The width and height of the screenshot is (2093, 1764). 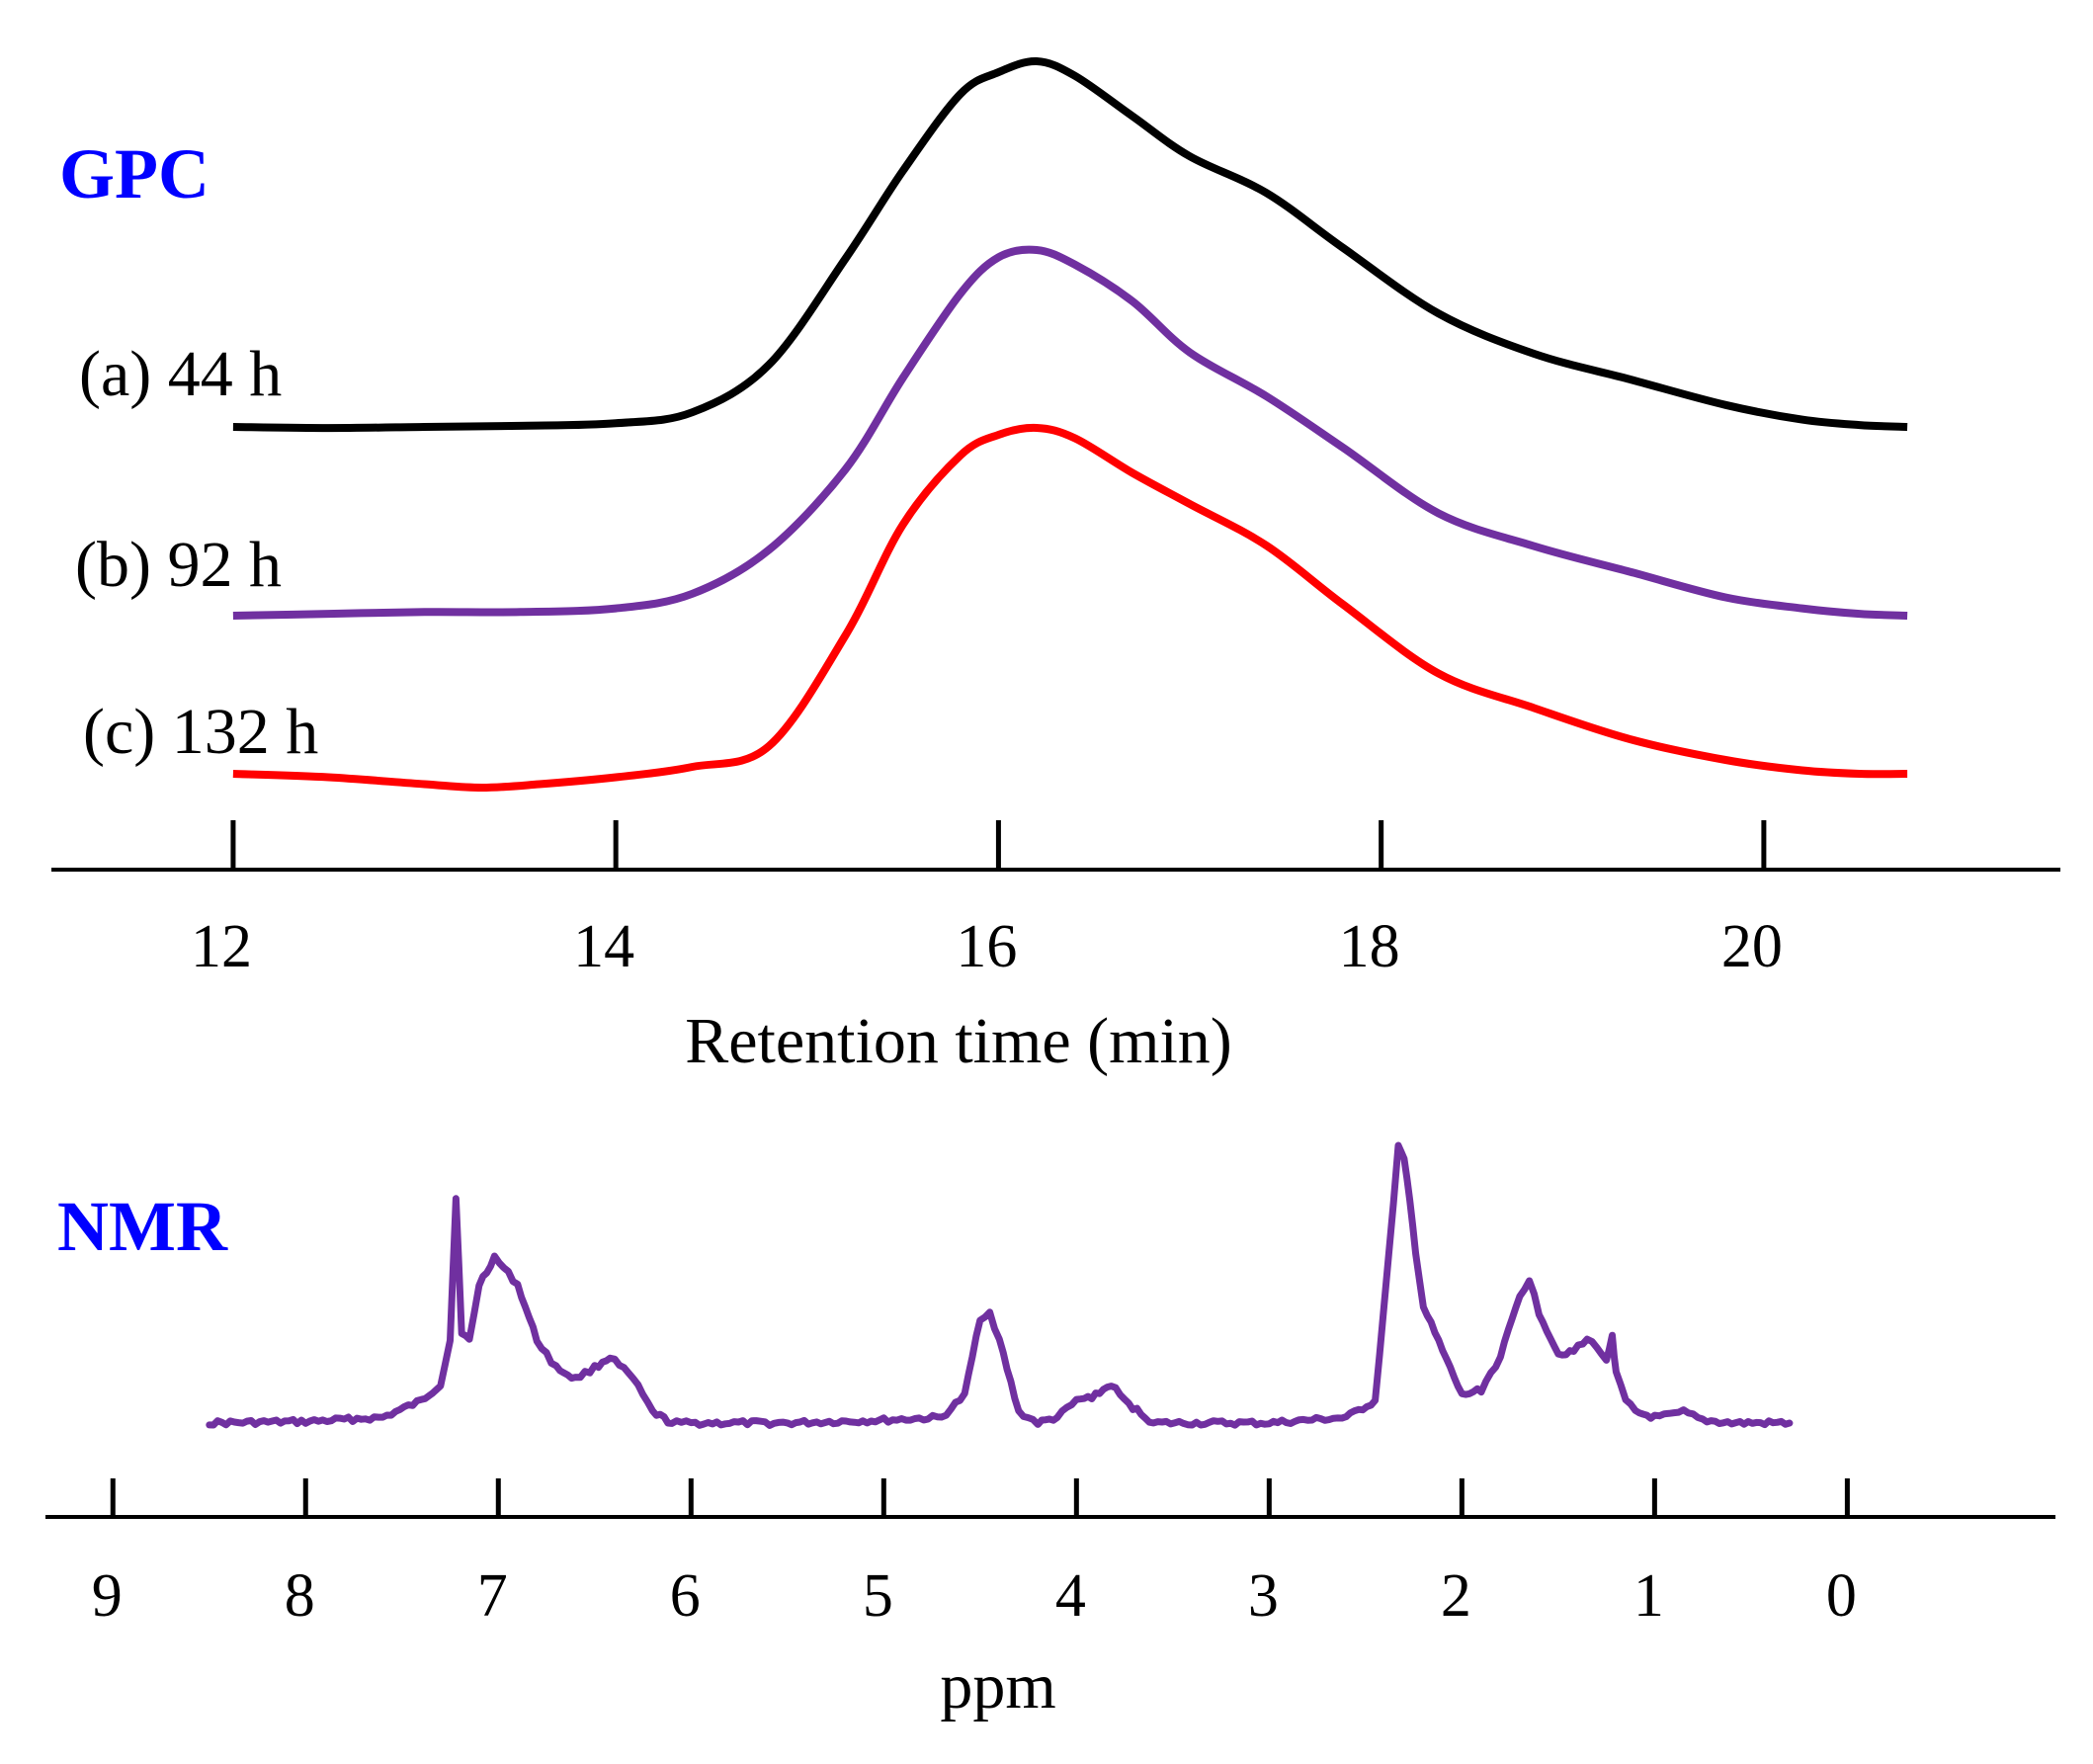 I want to click on nmr-x-tick-label: 9, so click(x=107, y=1596).